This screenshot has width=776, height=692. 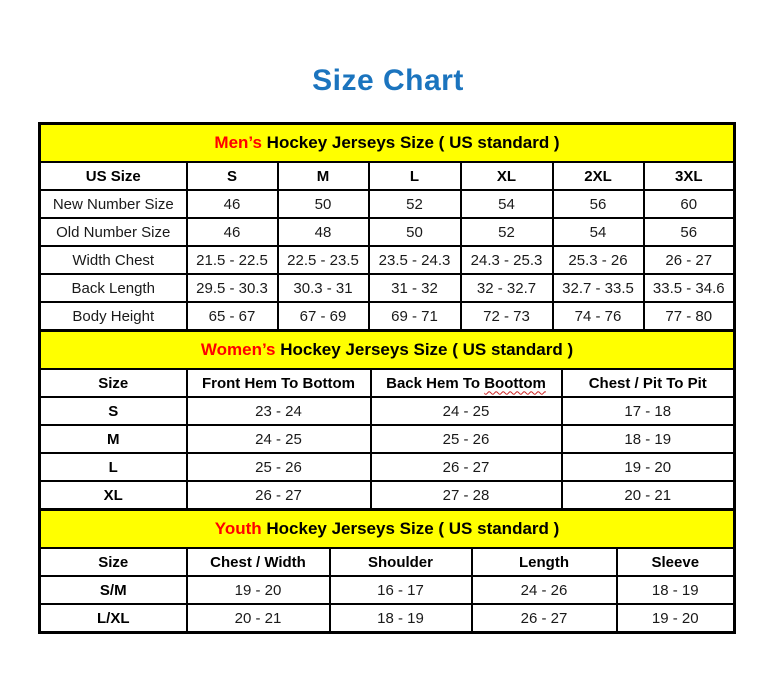 I want to click on value-cell: 60, so click(x=689, y=204).